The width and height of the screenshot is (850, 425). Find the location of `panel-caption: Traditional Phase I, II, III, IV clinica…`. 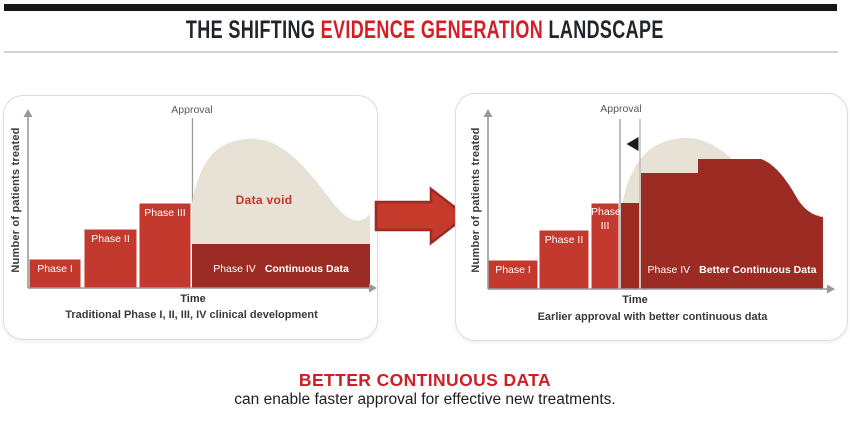

panel-caption: Traditional Phase I, II, III, IV clinica… is located at coordinates (191, 315).